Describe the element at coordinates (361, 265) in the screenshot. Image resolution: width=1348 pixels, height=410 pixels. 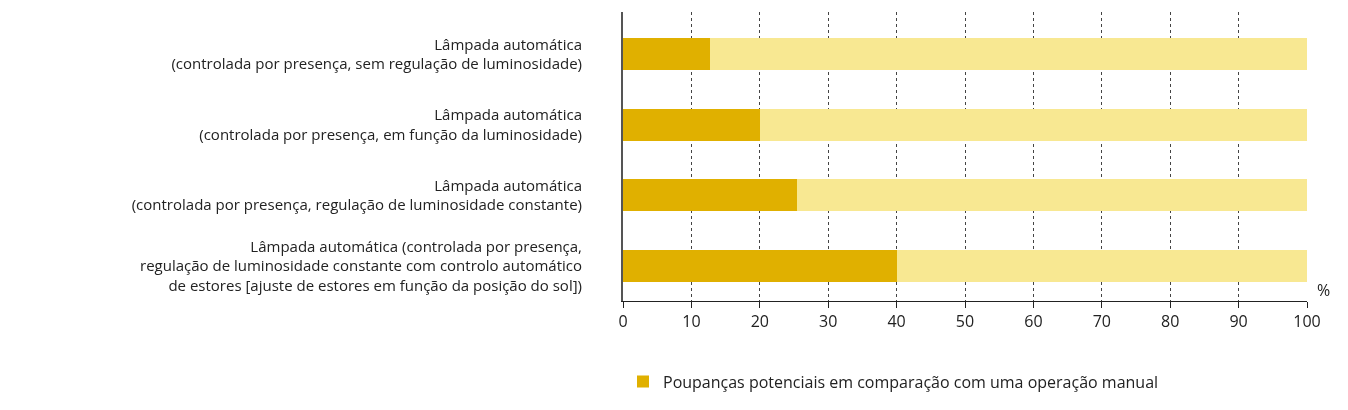
I see `y-tick-label: Lâmpada automática (controlada por presença, regulação de luminosidade constante com controlo automático de estores [ajuste de estores em função da posição do sol])` at that location.